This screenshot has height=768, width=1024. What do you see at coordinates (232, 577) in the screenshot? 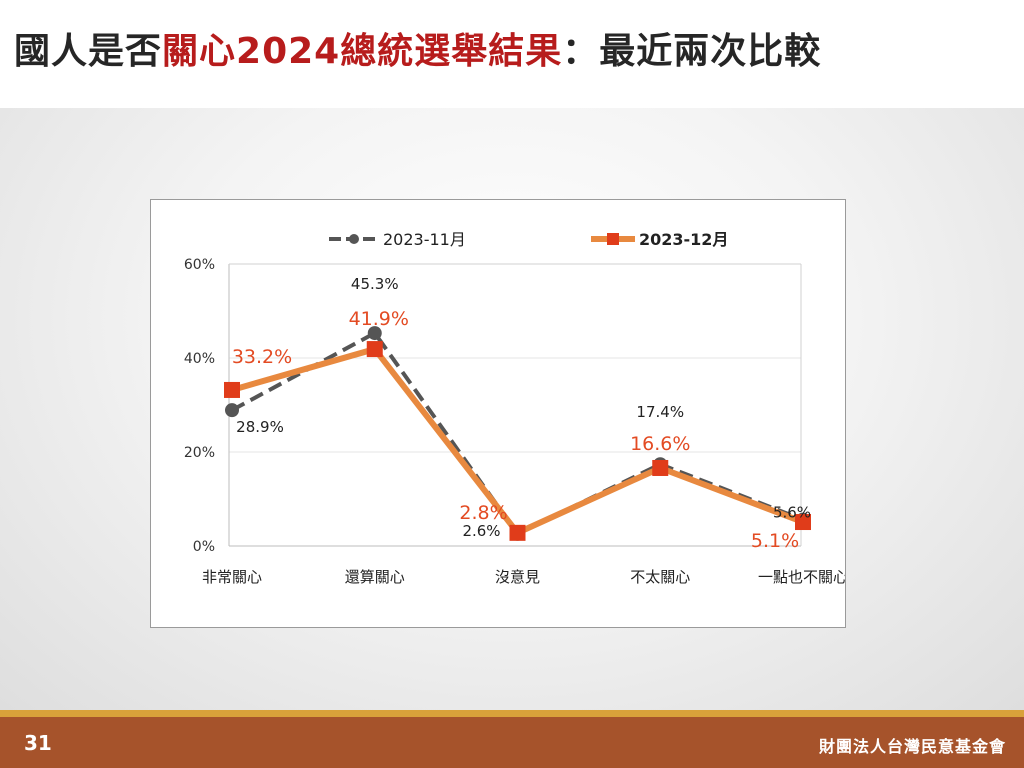
I see `x-tick-label: 非常關心` at bounding box center [232, 577].